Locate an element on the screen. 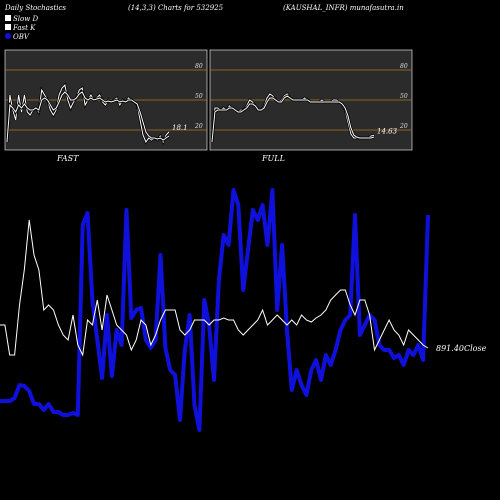 The height and width of the screenshot is (500, 500). chart-params: (14,3,3) Charts for 532925 is located at coordinates (176, 8).